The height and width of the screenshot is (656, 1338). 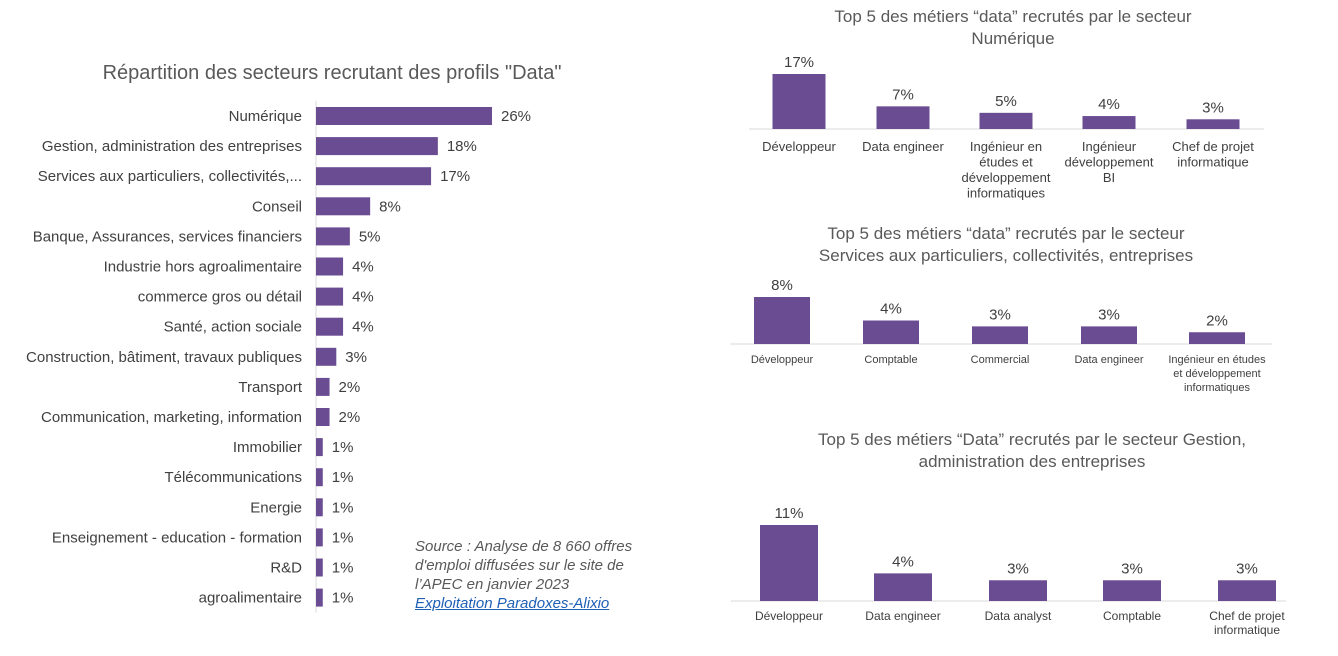 I want to click on services-chart-value-label: 4%, so click(x=891, y=309).